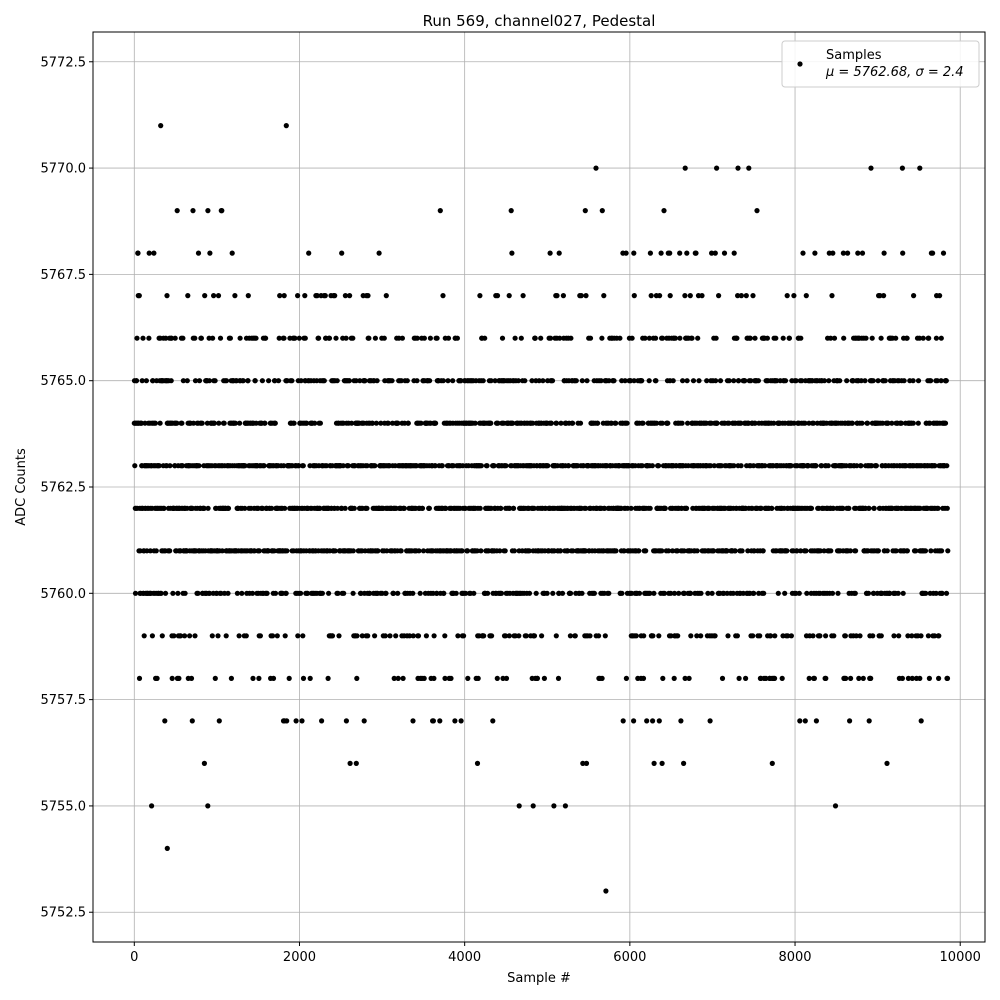  I want to click on y-tick-label: 5757.5, so click(64, 700).